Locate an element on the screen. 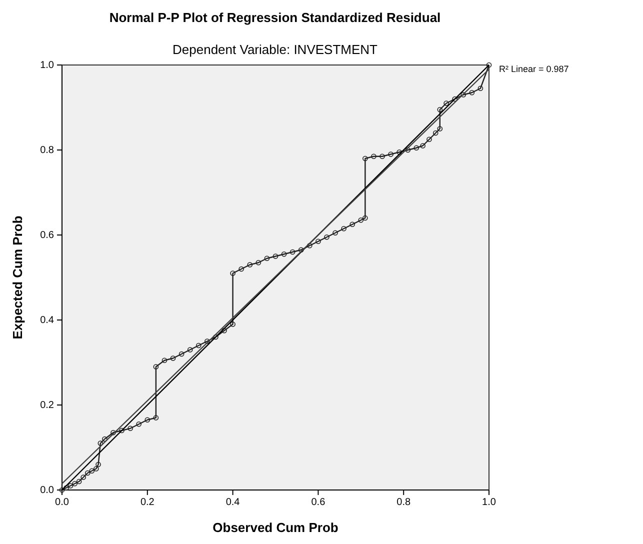 This screenshot has width=643, height=544. x-tick-label: 0.0 is located at coordinates (62, 502).